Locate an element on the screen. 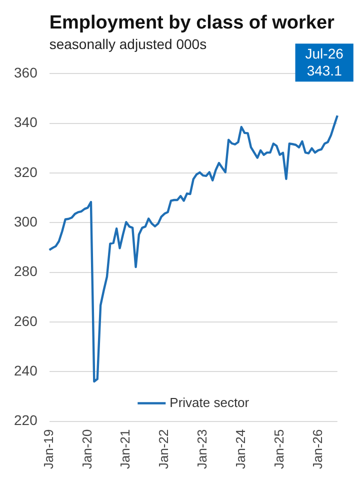 This screenshot has height=481, width=361. y-tick-label: 280 is located at coordinates (26, 271).